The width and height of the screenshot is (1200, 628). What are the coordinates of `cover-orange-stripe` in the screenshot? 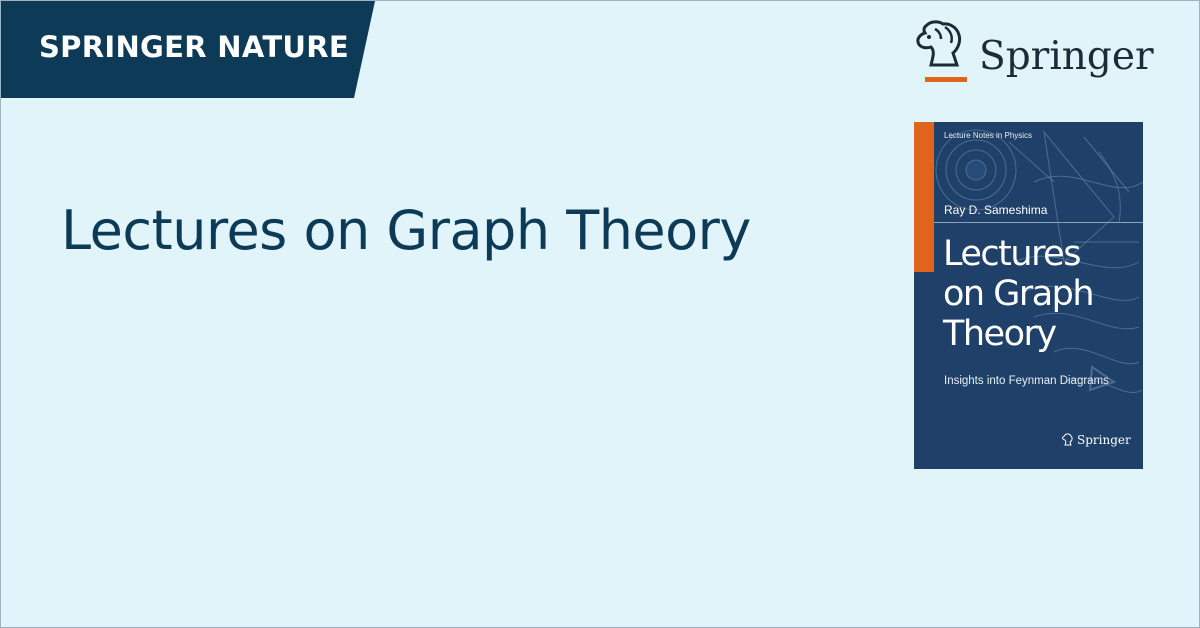 It's located at (924, 197).